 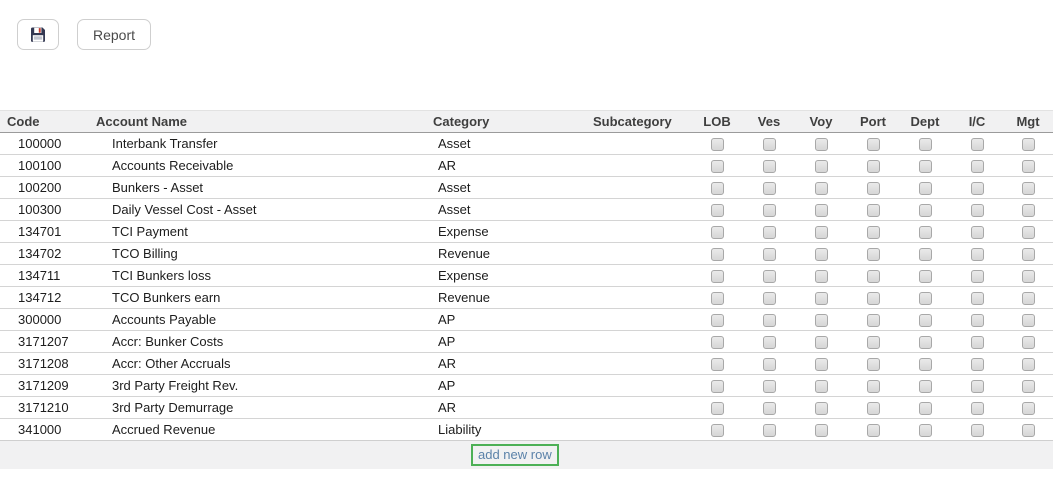 I want to click on code-cell: 134711, so click(x=44, y=275).